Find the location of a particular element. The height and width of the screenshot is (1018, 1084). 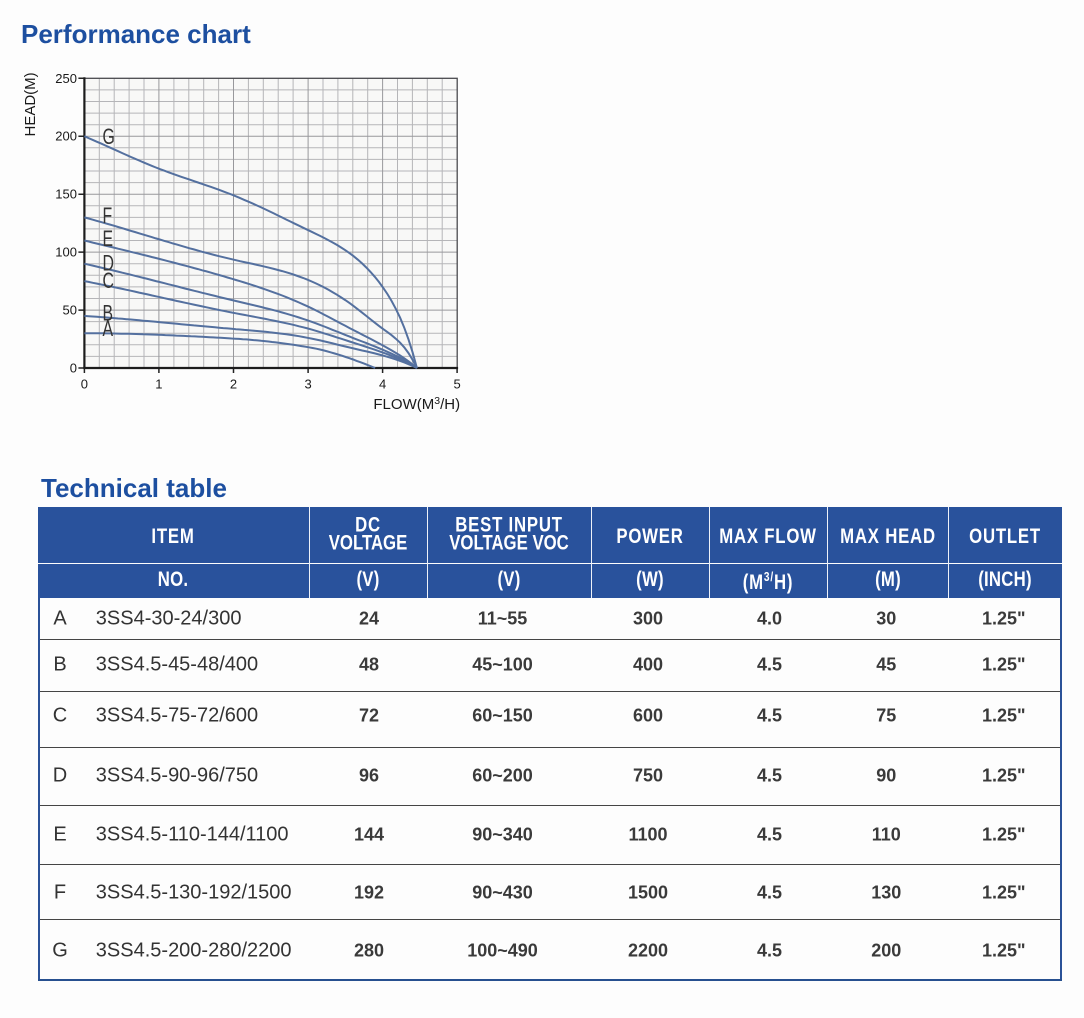

svg-text: 2 is located at coordinates (233, 384).